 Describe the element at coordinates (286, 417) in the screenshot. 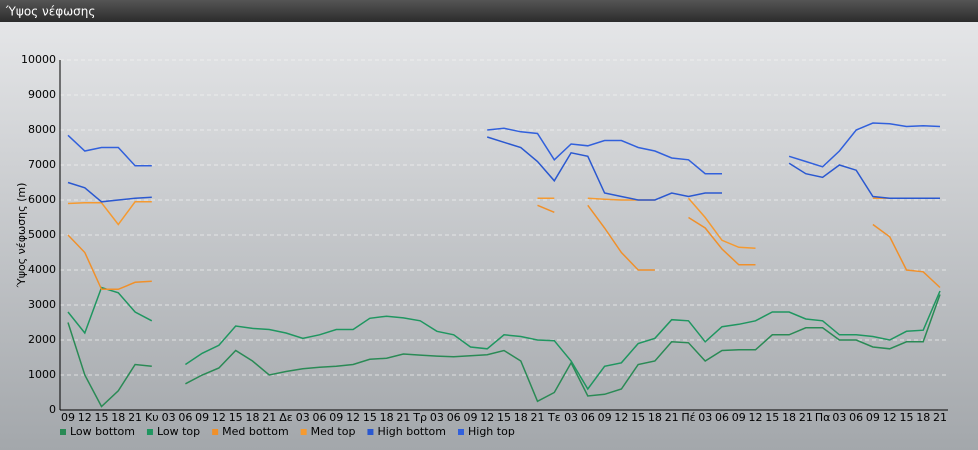

I see `x-tick-label: Δε` at that location.